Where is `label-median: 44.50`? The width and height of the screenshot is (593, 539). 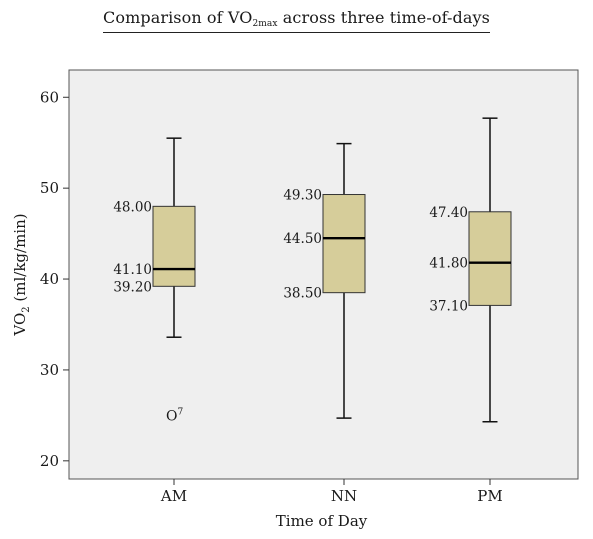
label-median: 44.50 is located at coordinates (302, 239).